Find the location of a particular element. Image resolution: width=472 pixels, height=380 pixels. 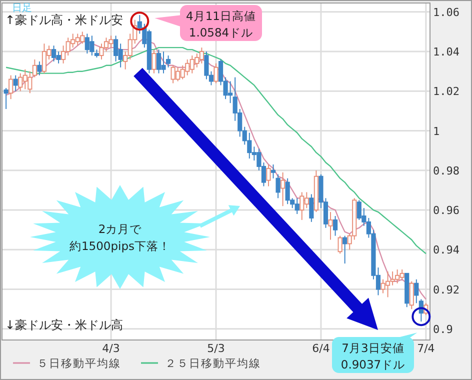

annotation: 4月11日高値 1.0584ドル is located at coordinates (221, 24).